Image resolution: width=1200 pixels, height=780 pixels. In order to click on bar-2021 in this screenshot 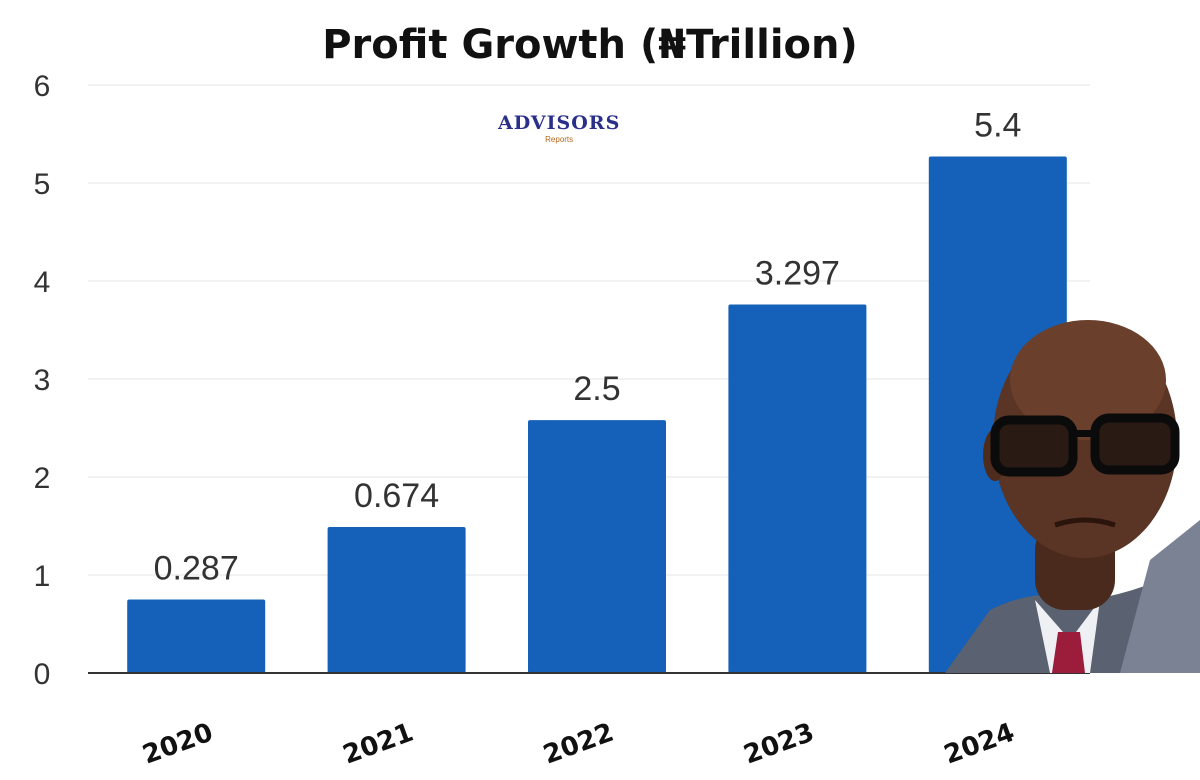, I will do `click(396, 599)`.